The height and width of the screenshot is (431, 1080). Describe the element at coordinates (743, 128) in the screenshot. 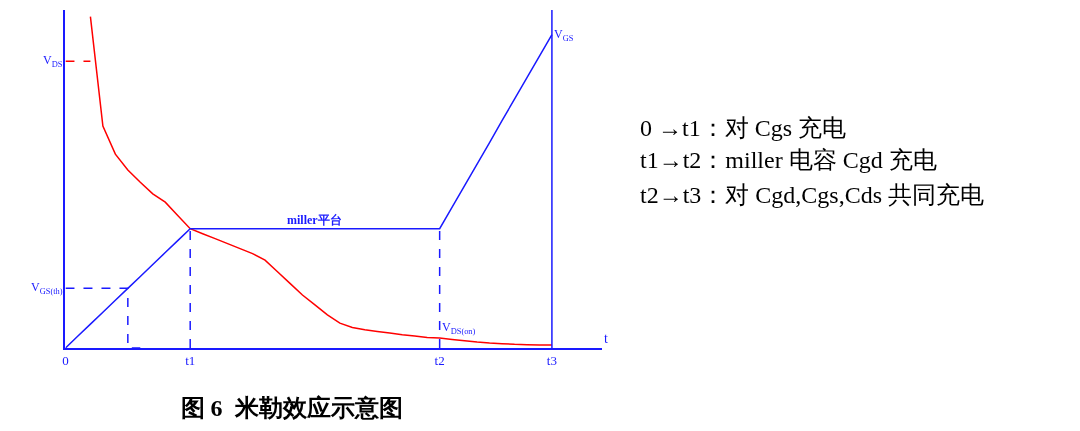

I see `text: 0 →t1：对 Cgs 充电` at that location.